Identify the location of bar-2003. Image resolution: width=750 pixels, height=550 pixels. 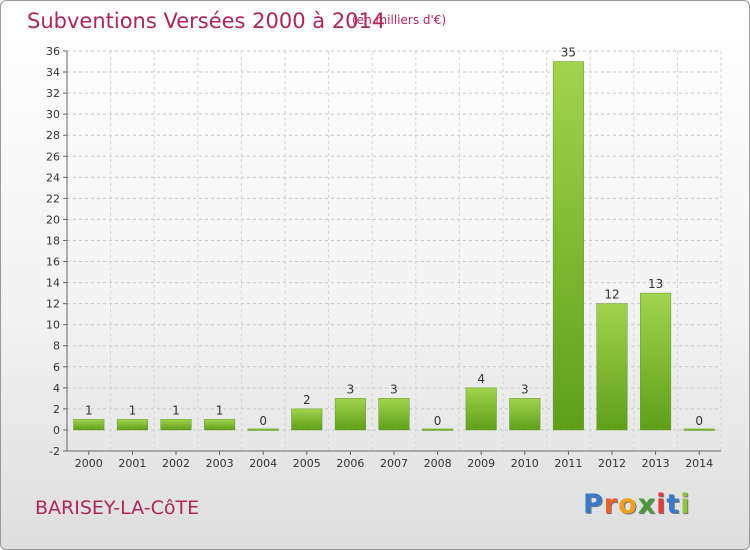
(220, 425).